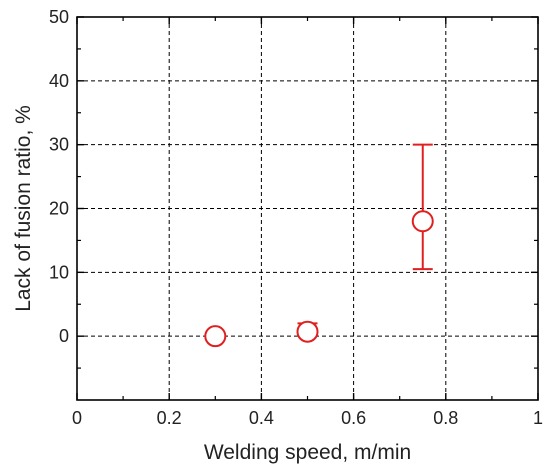 The image size is (550, 469). I want to click on x-tick-label: 0, so click(77, 418).